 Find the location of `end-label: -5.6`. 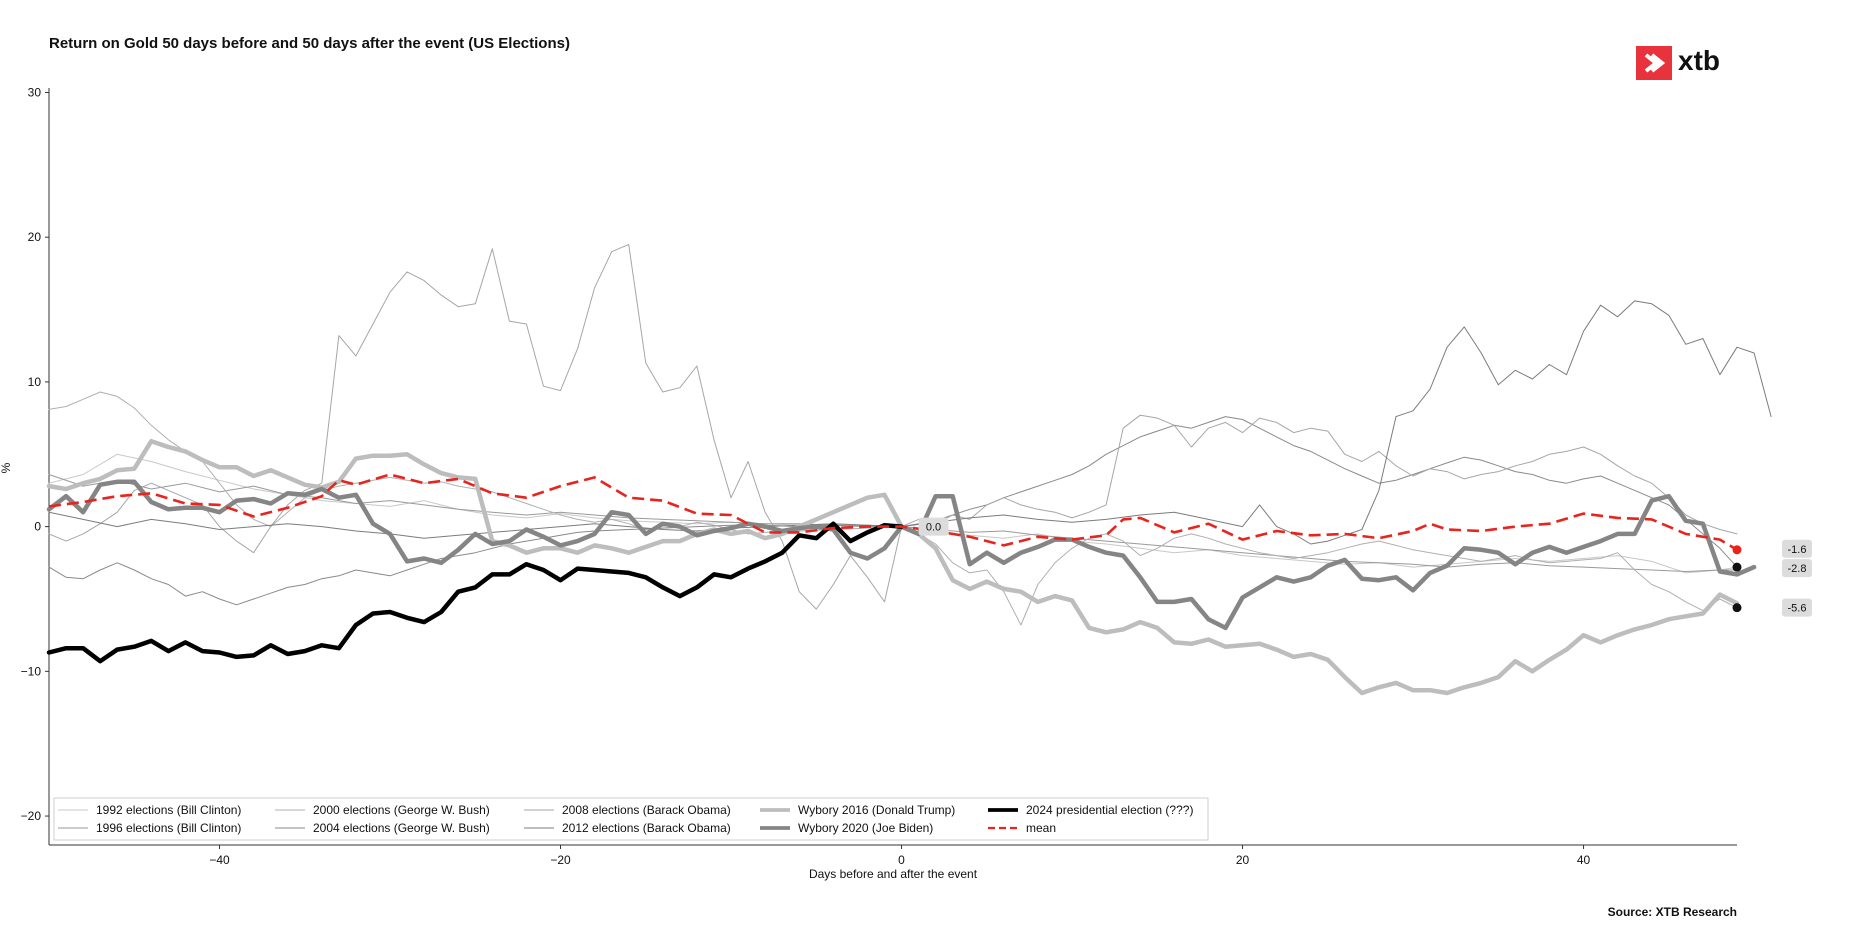

end-label: -5.6 is located at coordinates (1797, 609).